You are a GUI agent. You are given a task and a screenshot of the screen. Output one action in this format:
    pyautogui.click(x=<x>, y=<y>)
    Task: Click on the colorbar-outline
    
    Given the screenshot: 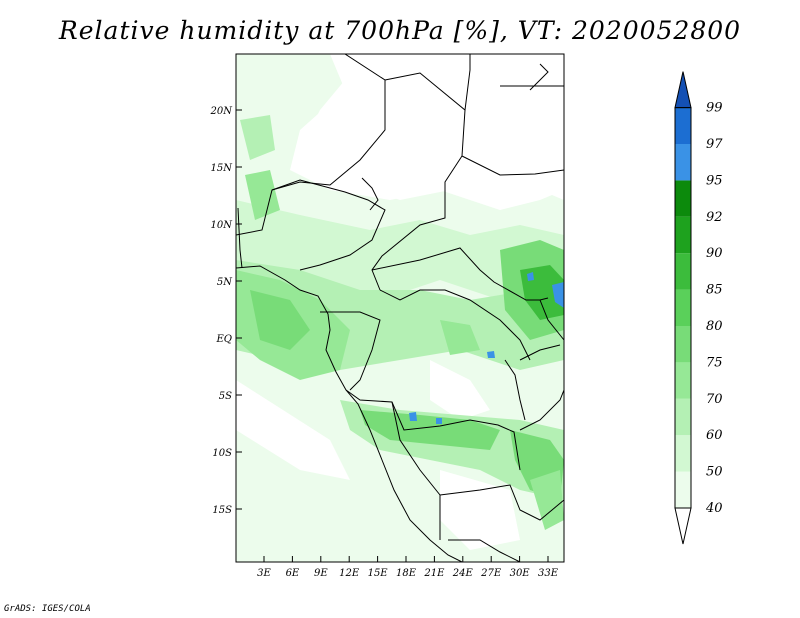 What is the action you would take?
    pyautogui.click(x=683, y=308)
    